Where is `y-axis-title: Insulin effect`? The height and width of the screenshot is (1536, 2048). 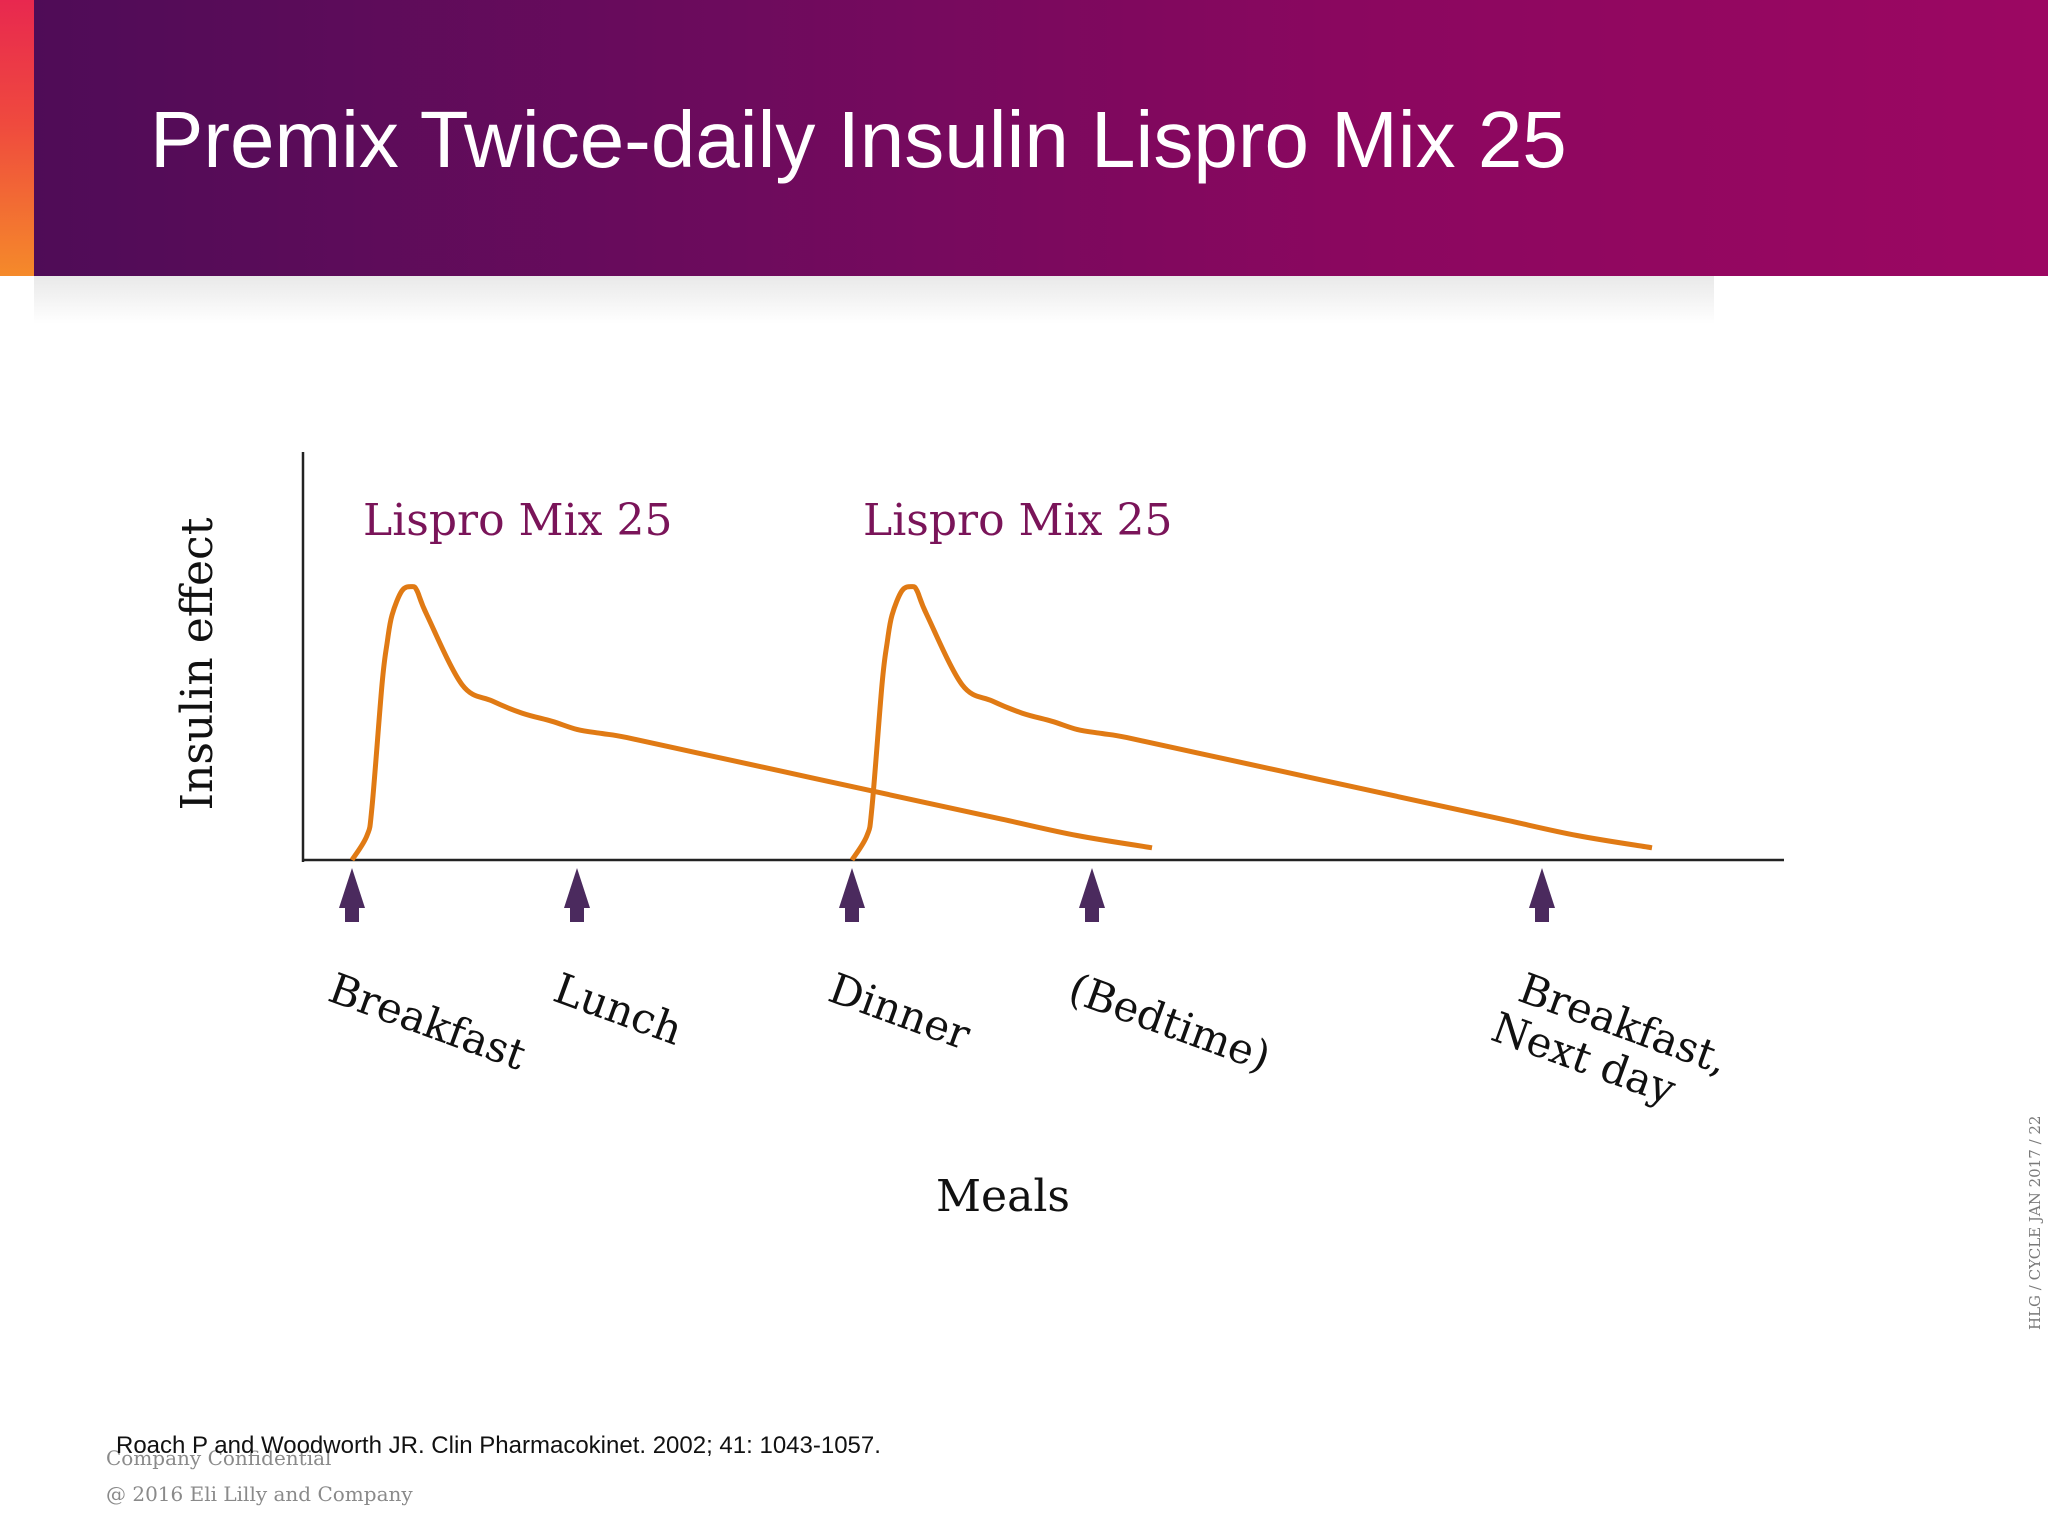 y-axis-title: Insulin effect is located at coordinates (197, 663).